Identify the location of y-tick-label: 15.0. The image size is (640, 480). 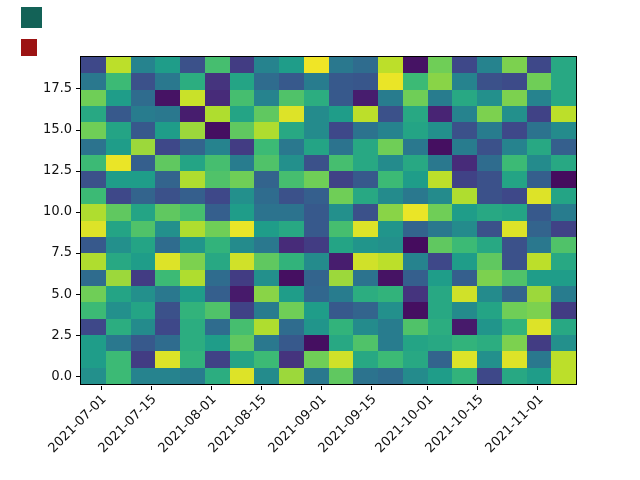
(57, 130).